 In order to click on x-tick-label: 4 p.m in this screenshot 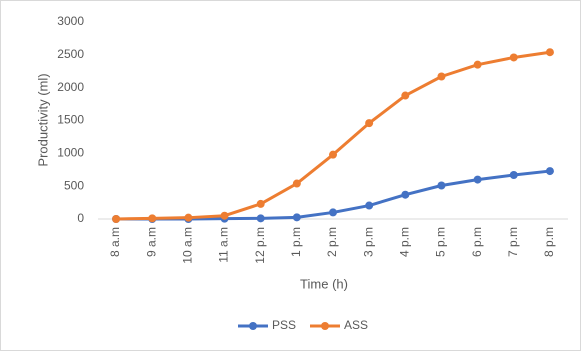, I will do `click(404, 242)`.